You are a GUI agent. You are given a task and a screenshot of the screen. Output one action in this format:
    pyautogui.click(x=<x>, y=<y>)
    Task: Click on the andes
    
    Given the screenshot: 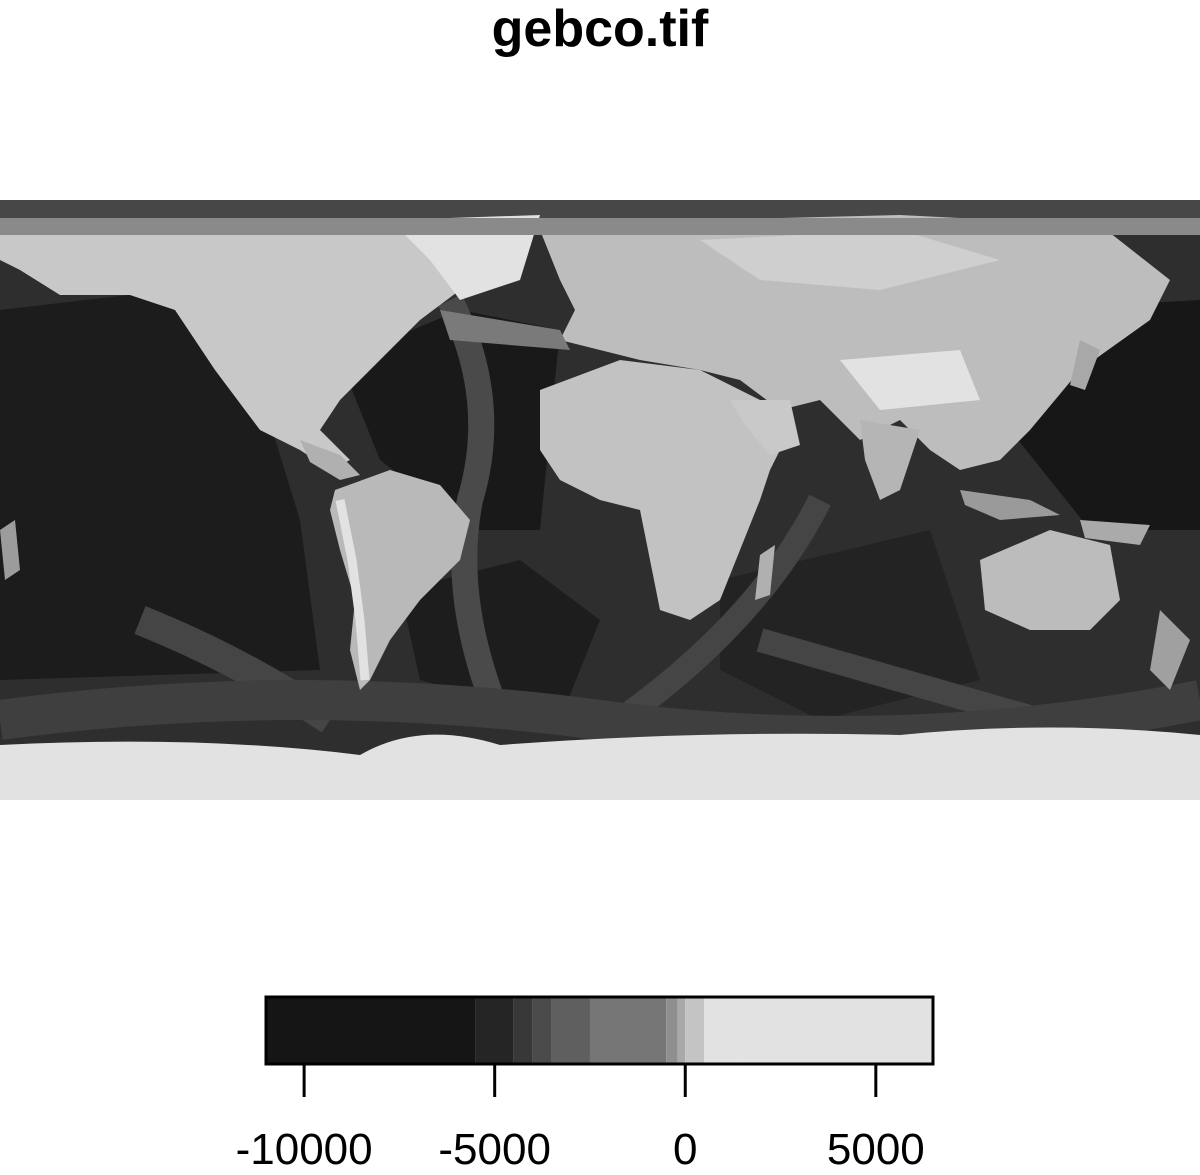 What is the action you would take?
    pyautogui.click(x=352, y=590)
    